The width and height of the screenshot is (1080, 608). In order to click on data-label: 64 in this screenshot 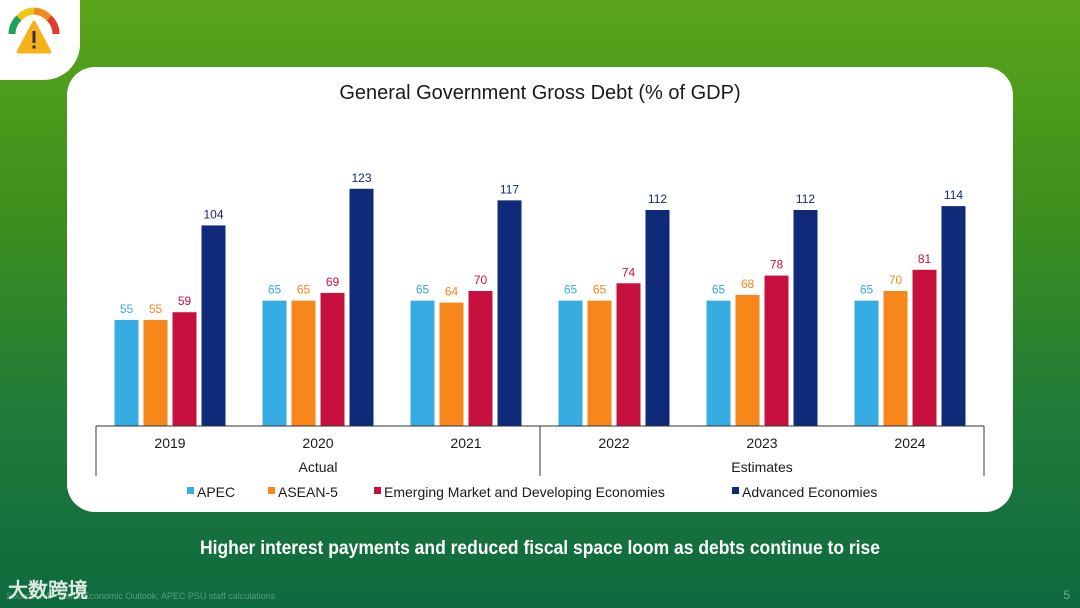, I will do `click(452, 292)`.